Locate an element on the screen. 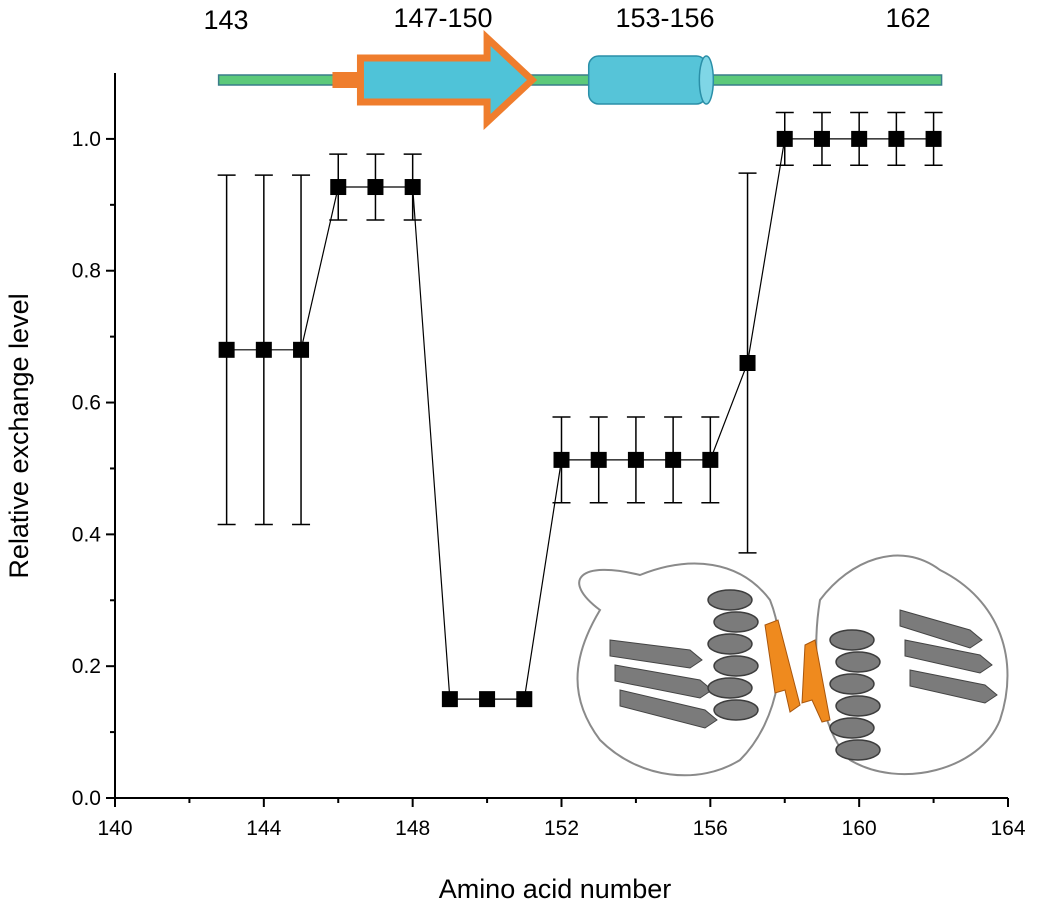  x-tick-label-4: 156 is located at coordinates (710, 828).